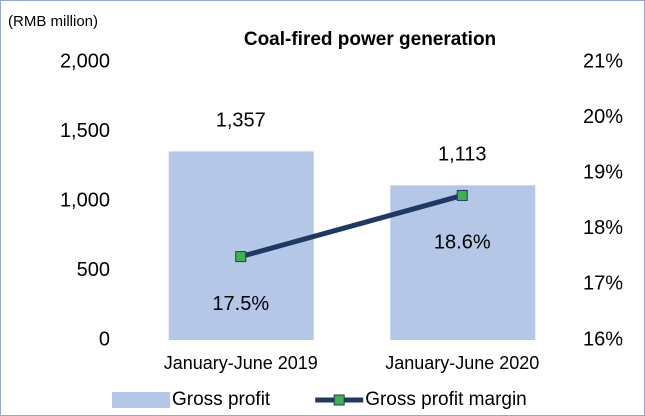  I want to click on y-tick-label: 1,500, so click(85, 131).